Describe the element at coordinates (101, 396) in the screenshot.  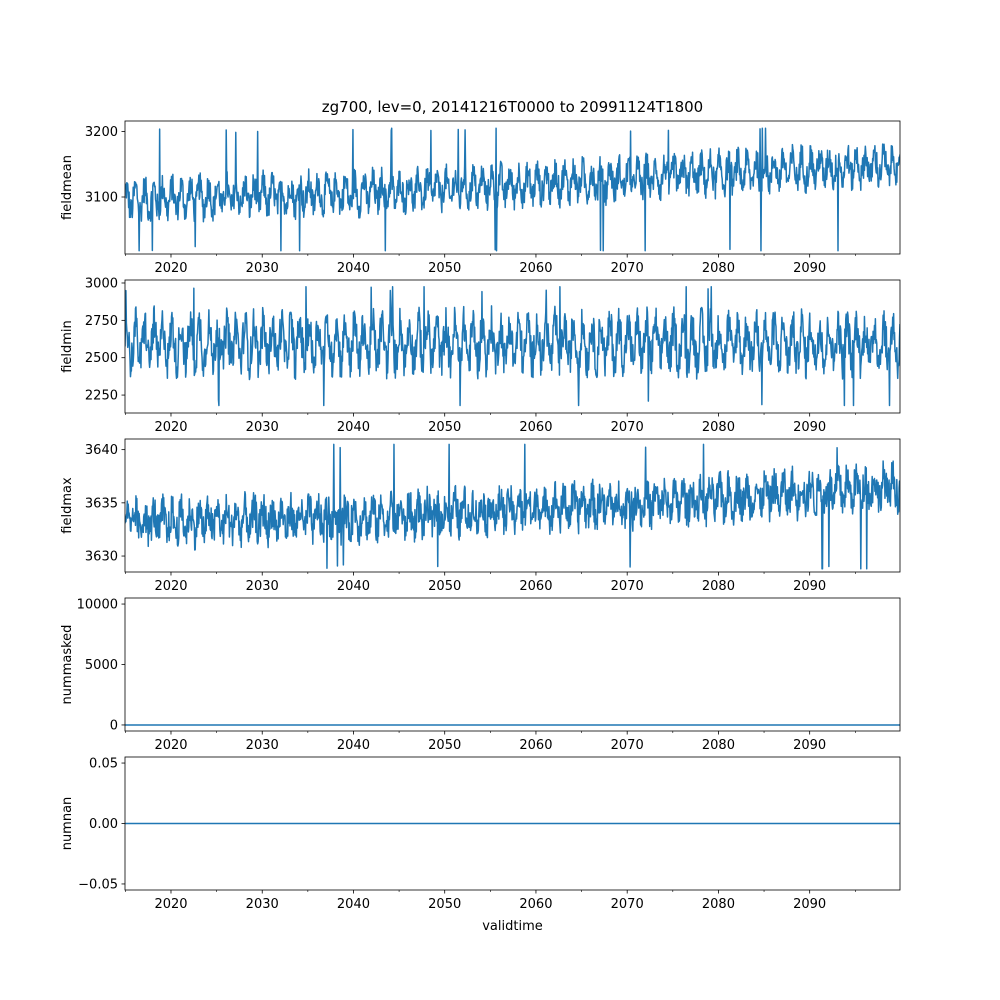
I see `y-tick-label: 2250` at that location.